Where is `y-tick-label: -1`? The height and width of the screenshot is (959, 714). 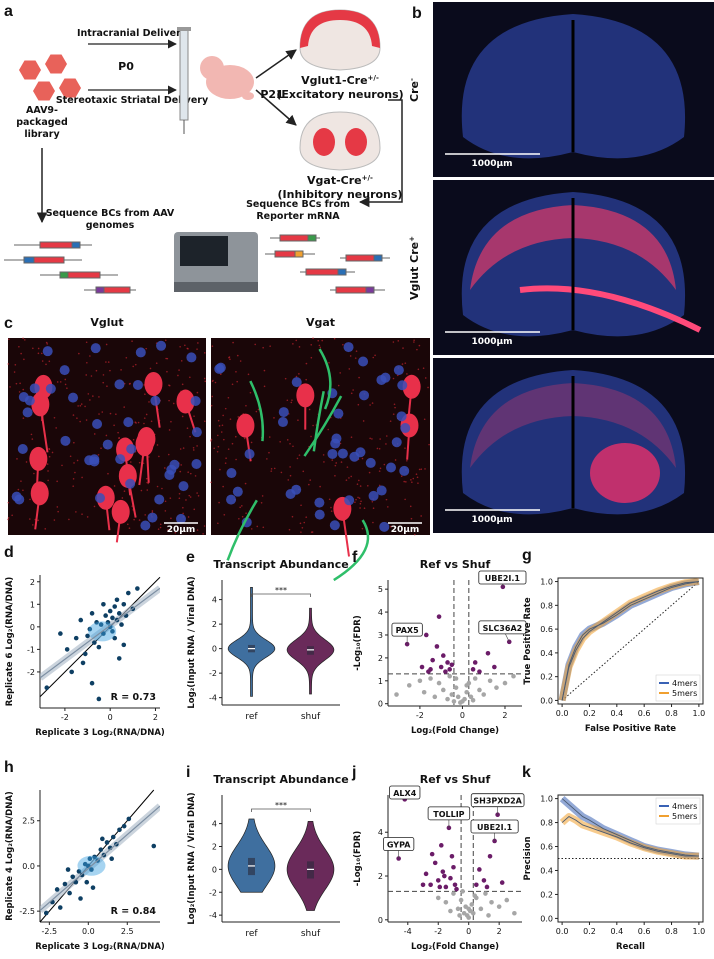
y-tick-label: -1 is located at coordinates (31, 649).